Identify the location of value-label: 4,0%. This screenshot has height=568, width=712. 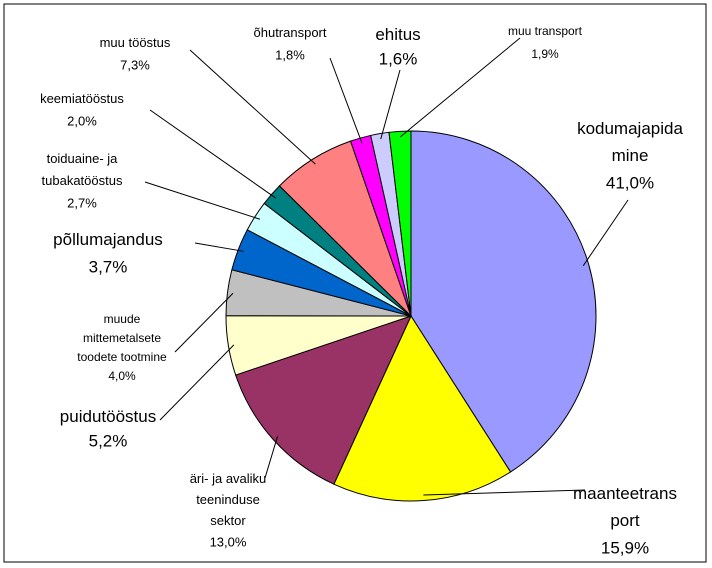
(122, 376).